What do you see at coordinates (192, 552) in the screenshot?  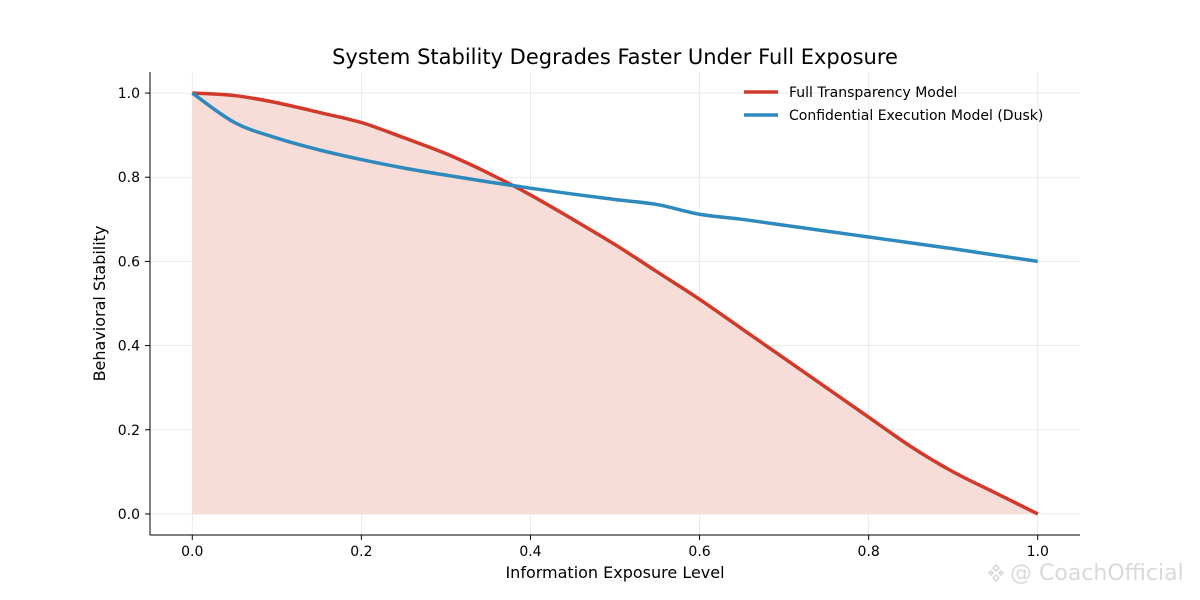 I see `x-tick-label: 0.0` at bounding box center [192, 552].